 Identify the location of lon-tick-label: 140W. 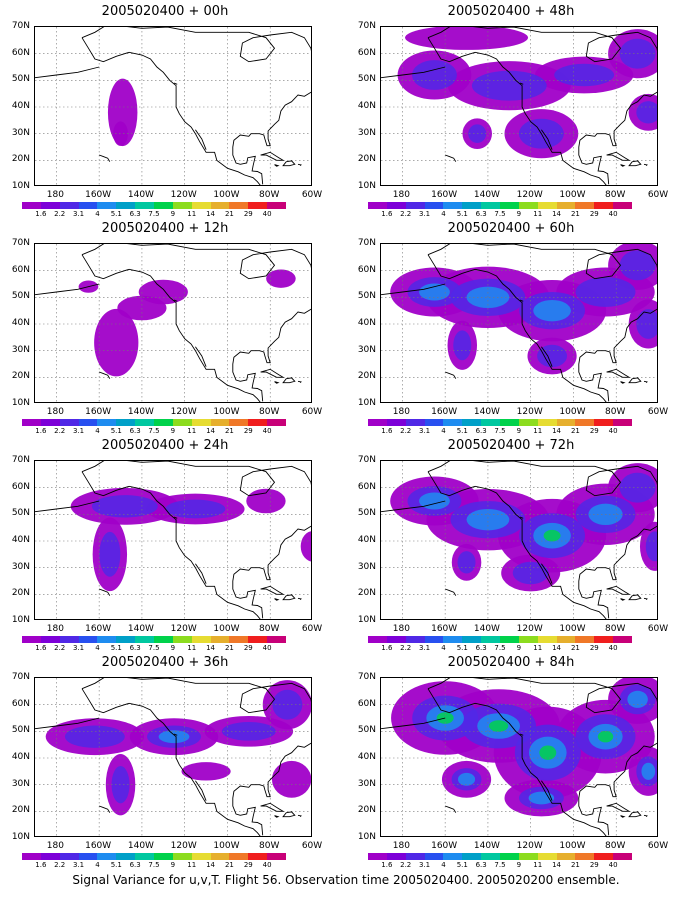
(486, 195).